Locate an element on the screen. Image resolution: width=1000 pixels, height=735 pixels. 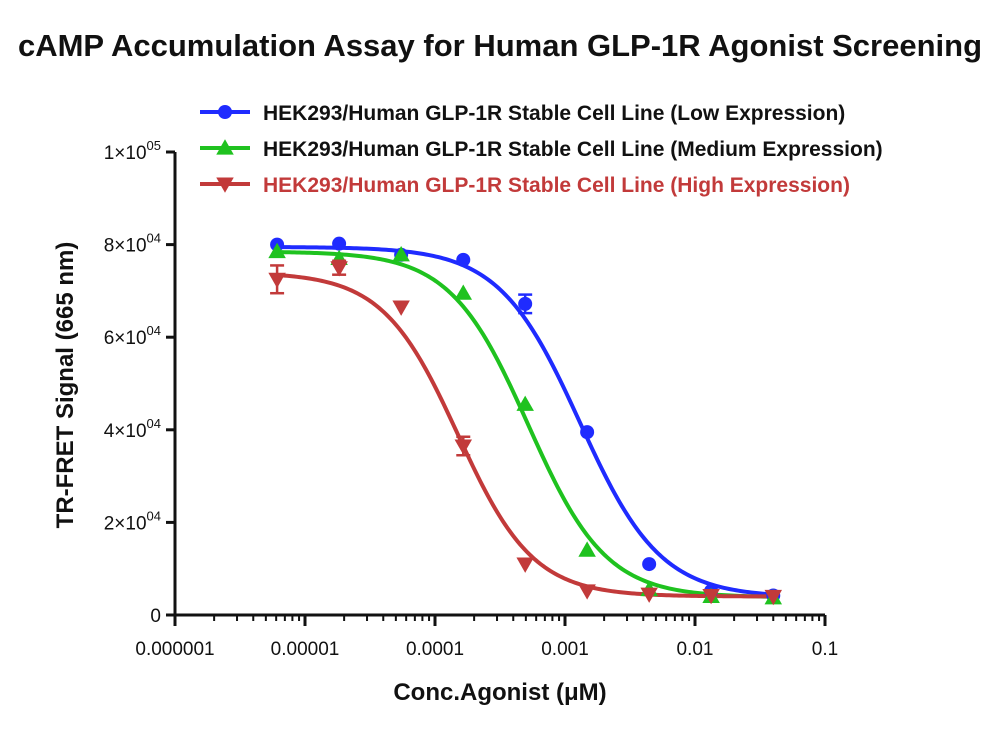
x-tick-label: 0.0001 is located at coordinates (435, 649).